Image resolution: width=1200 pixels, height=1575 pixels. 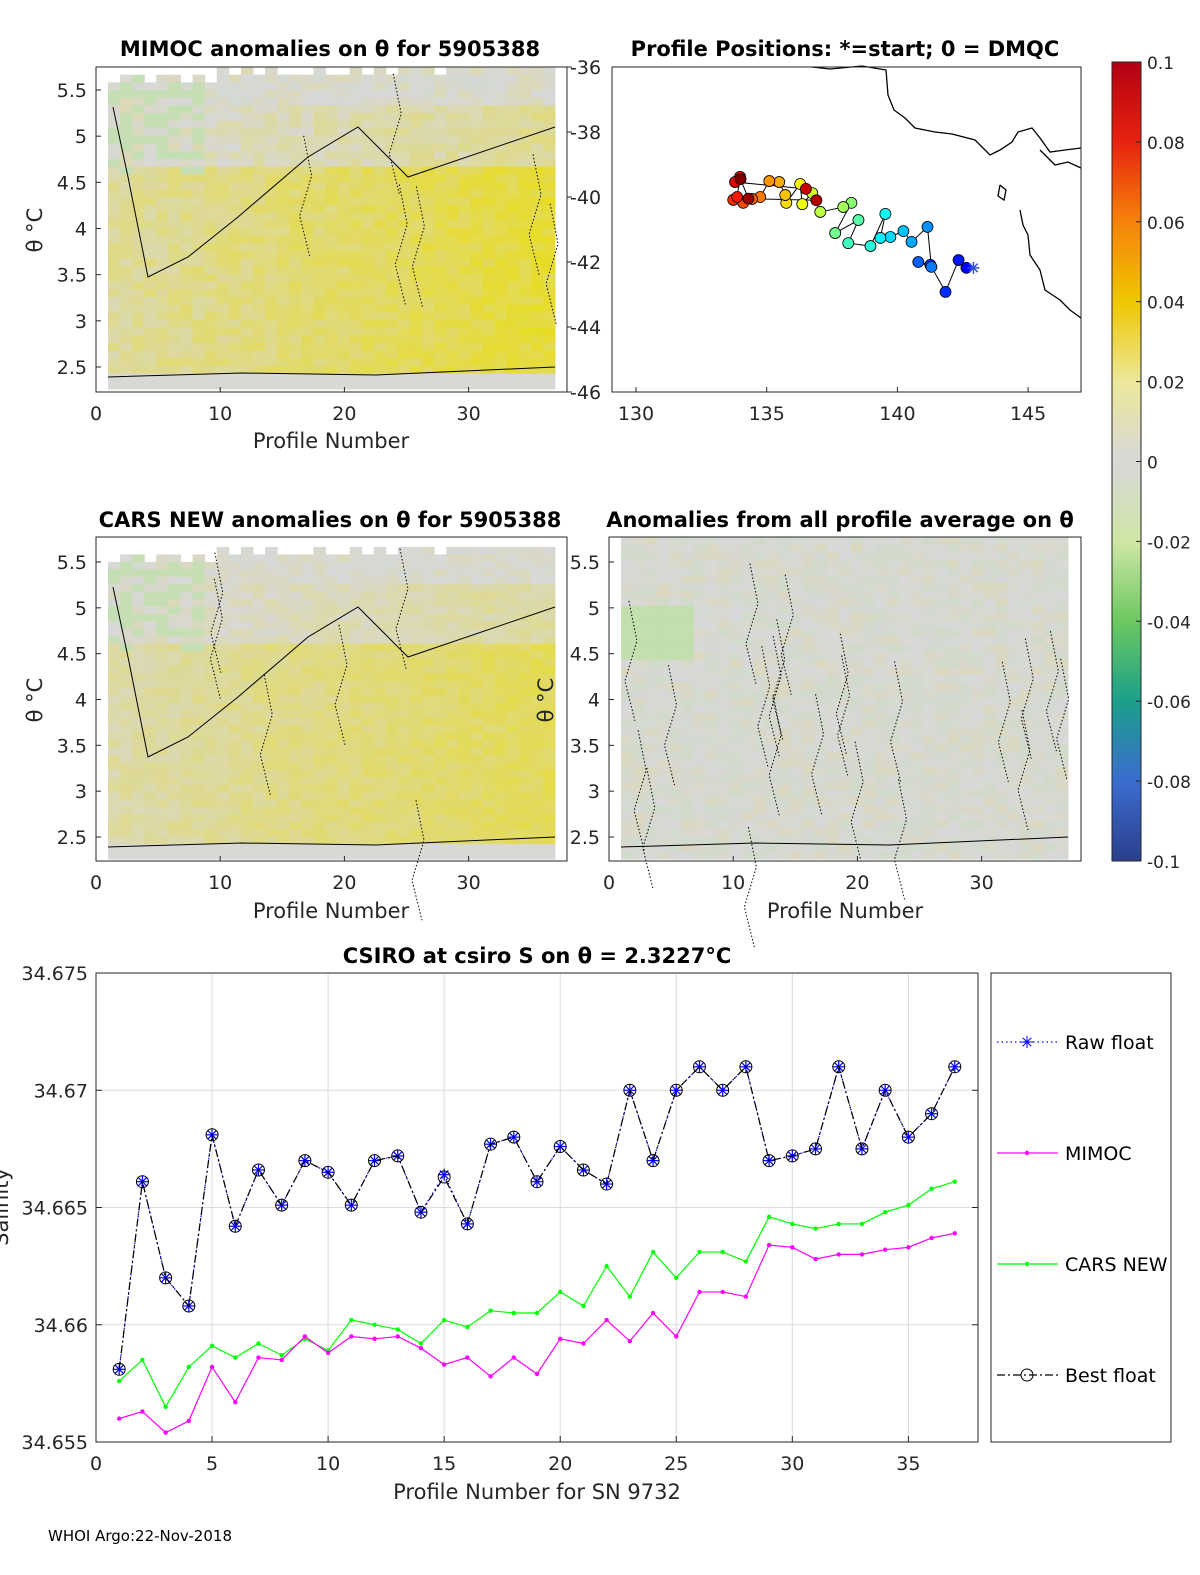 What do you see at coordinates (1028, 414) in the screenshot?
I see `x-tick-label: 145` at bounding box center [1028, 414].